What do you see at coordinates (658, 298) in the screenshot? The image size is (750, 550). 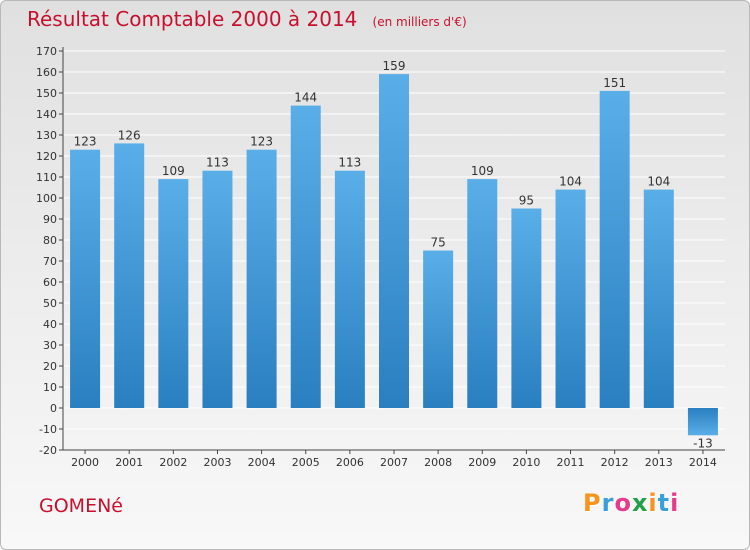 I see `bar-2013` at bounding box center [658, 298].